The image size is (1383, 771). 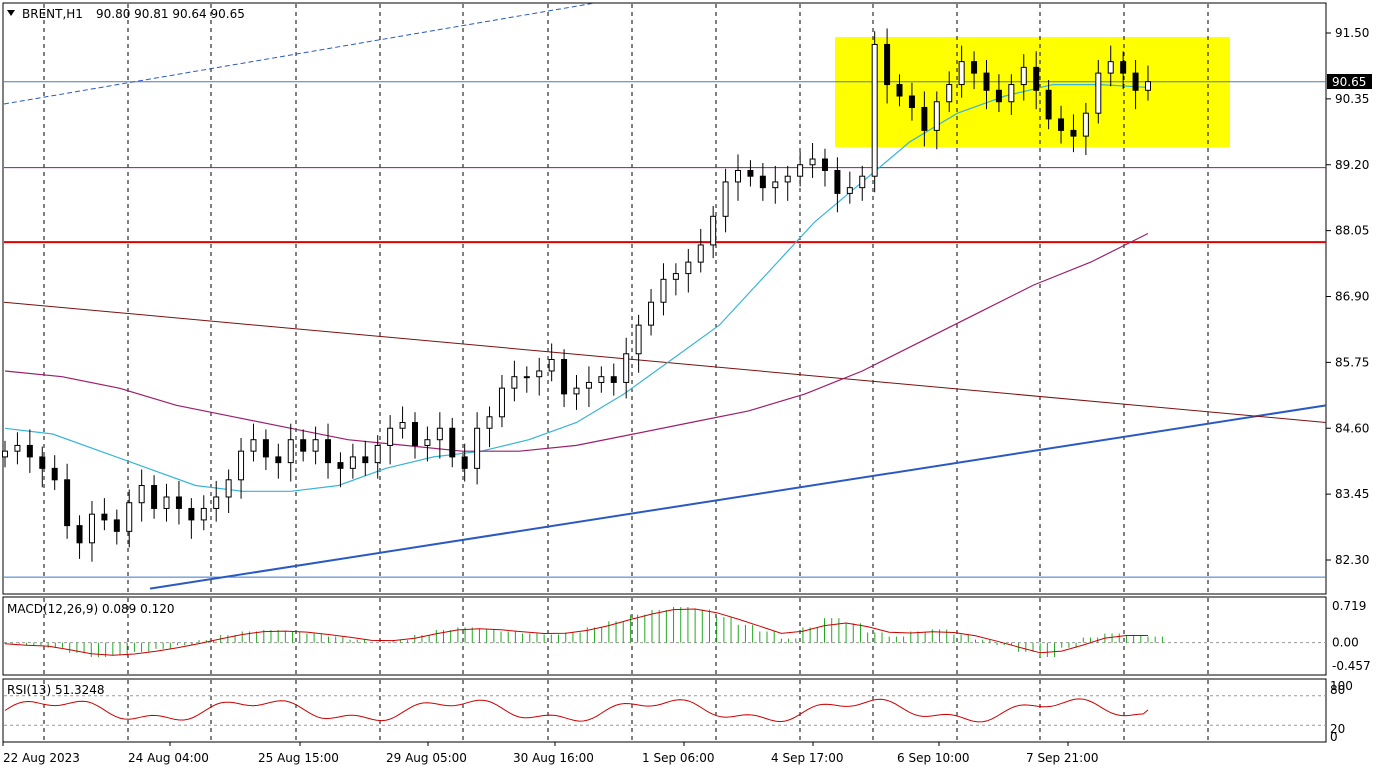 What do you see at coordinates (299, 53) in the screenshot?
I see `channel-line-dashed` at bounding box center [299, 53].